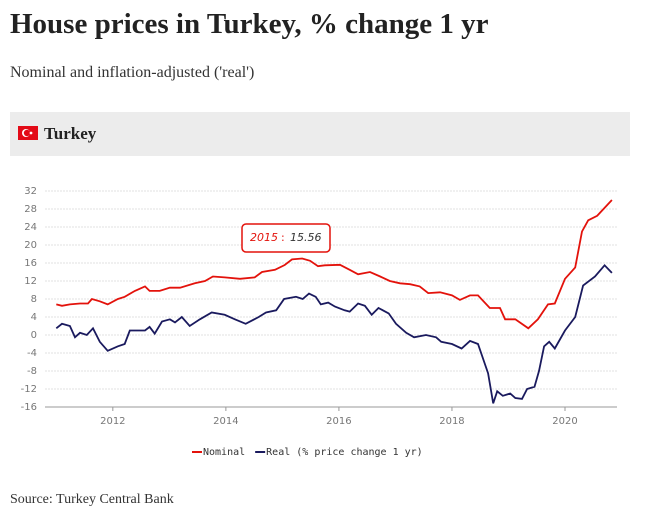 The width and height of the screenshot is (645, 530). What do you see at coordinates (30, 191) in the screenshot?
I see `y-tick-label: 32` at bounding box center [30, 191].